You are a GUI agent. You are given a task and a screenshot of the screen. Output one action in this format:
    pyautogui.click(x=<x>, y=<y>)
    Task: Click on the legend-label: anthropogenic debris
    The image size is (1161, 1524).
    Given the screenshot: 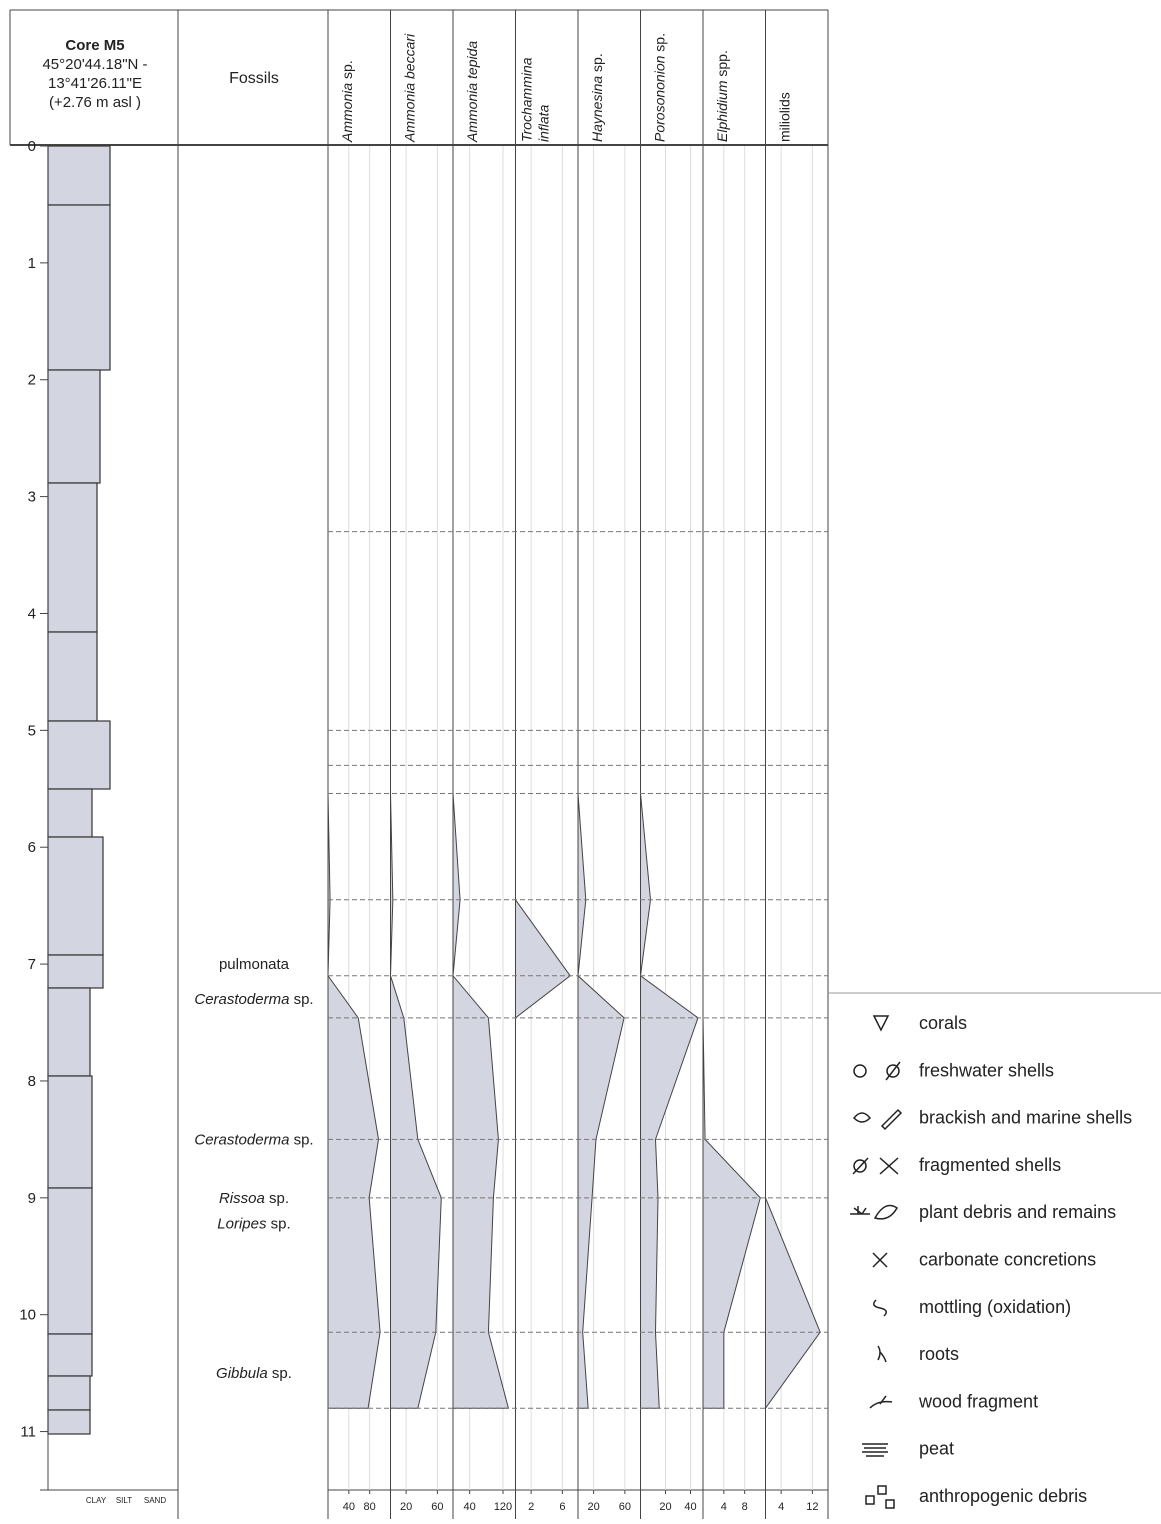 What is the action you would take?
    pyautogui.click(x=1003, y=1496)
    